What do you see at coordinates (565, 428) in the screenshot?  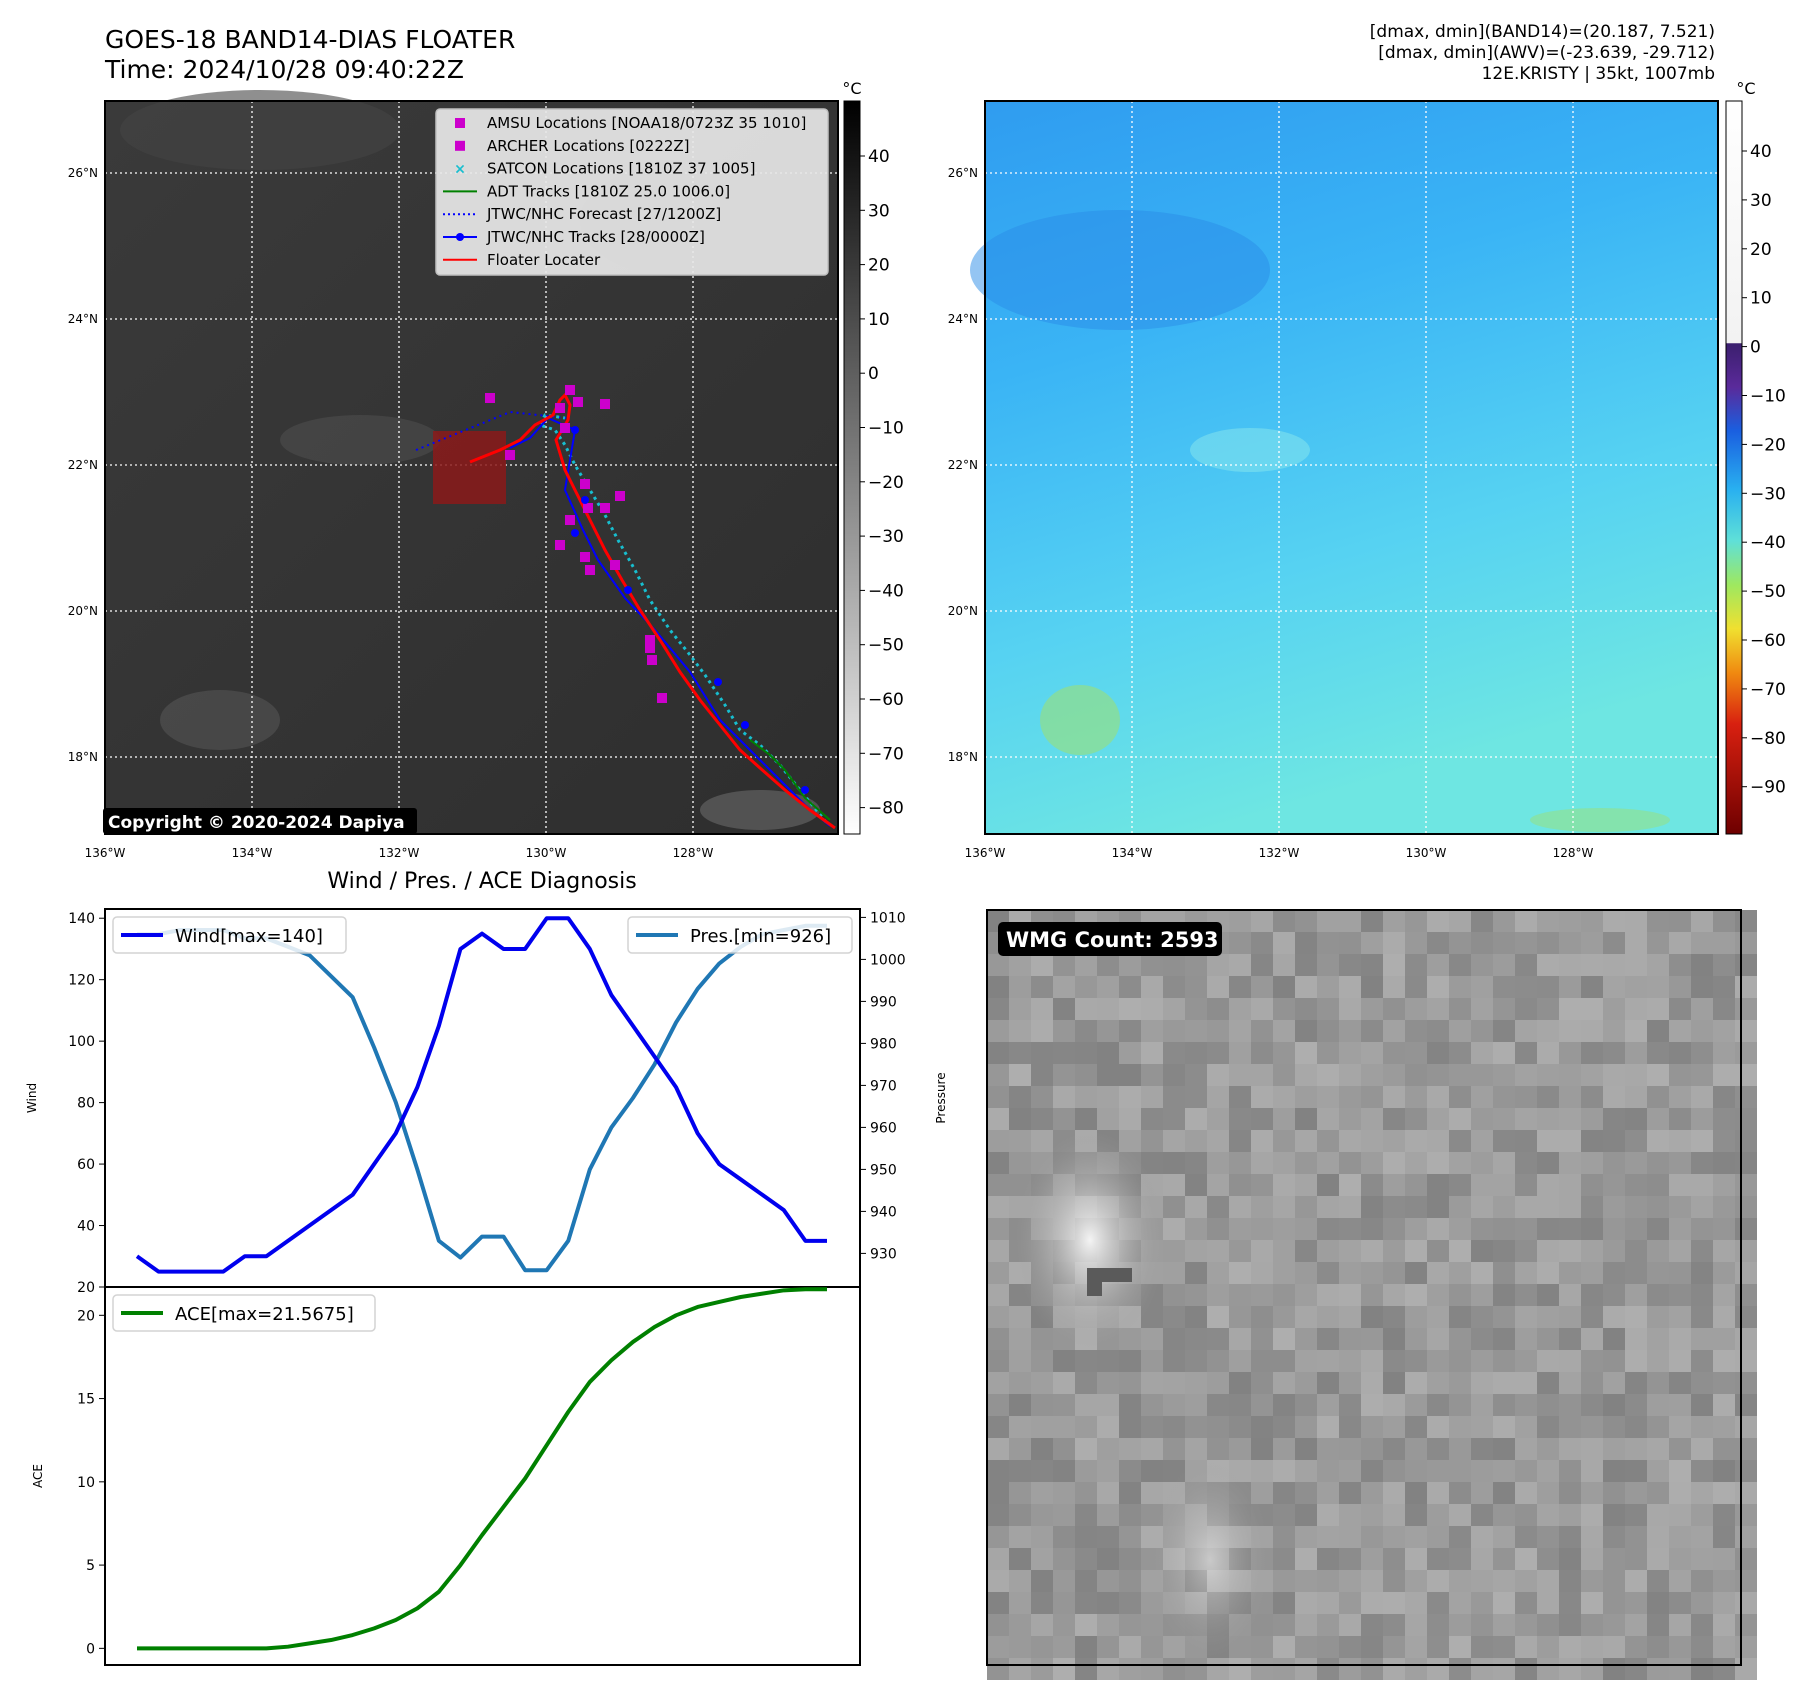 I see `amsu-marker` at bounding box center [565, 428].